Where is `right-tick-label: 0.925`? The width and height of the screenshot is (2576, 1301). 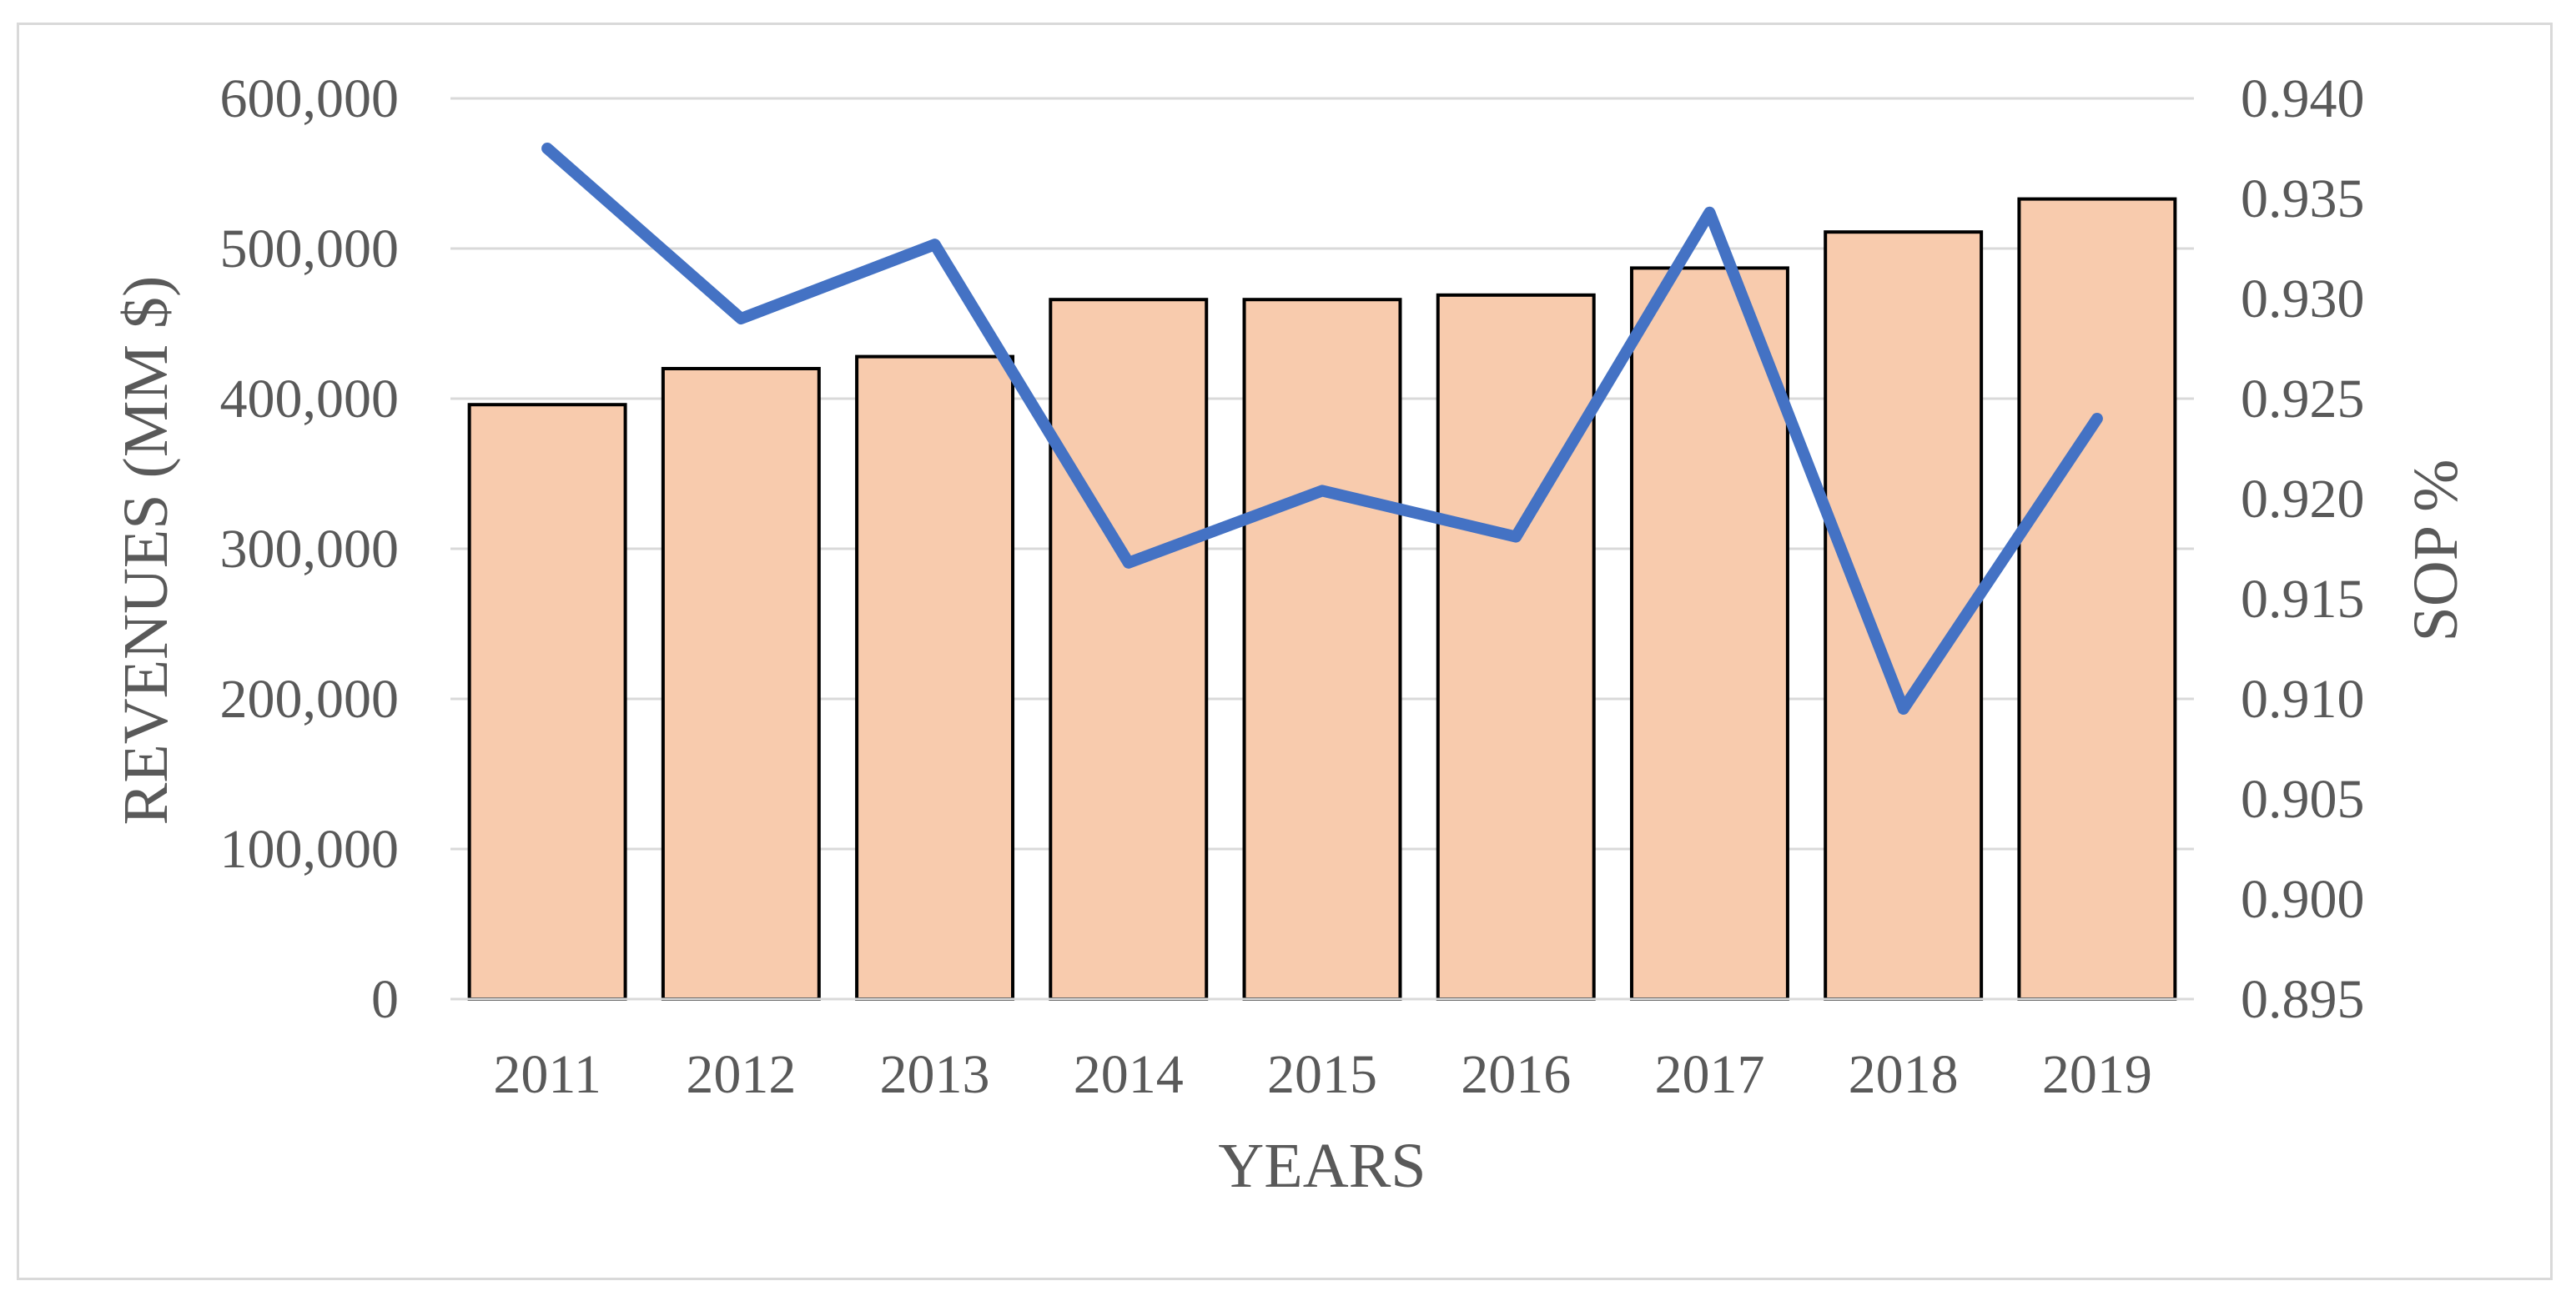
right-tick-label: 0.925 is located at coordinates (2303, 399).